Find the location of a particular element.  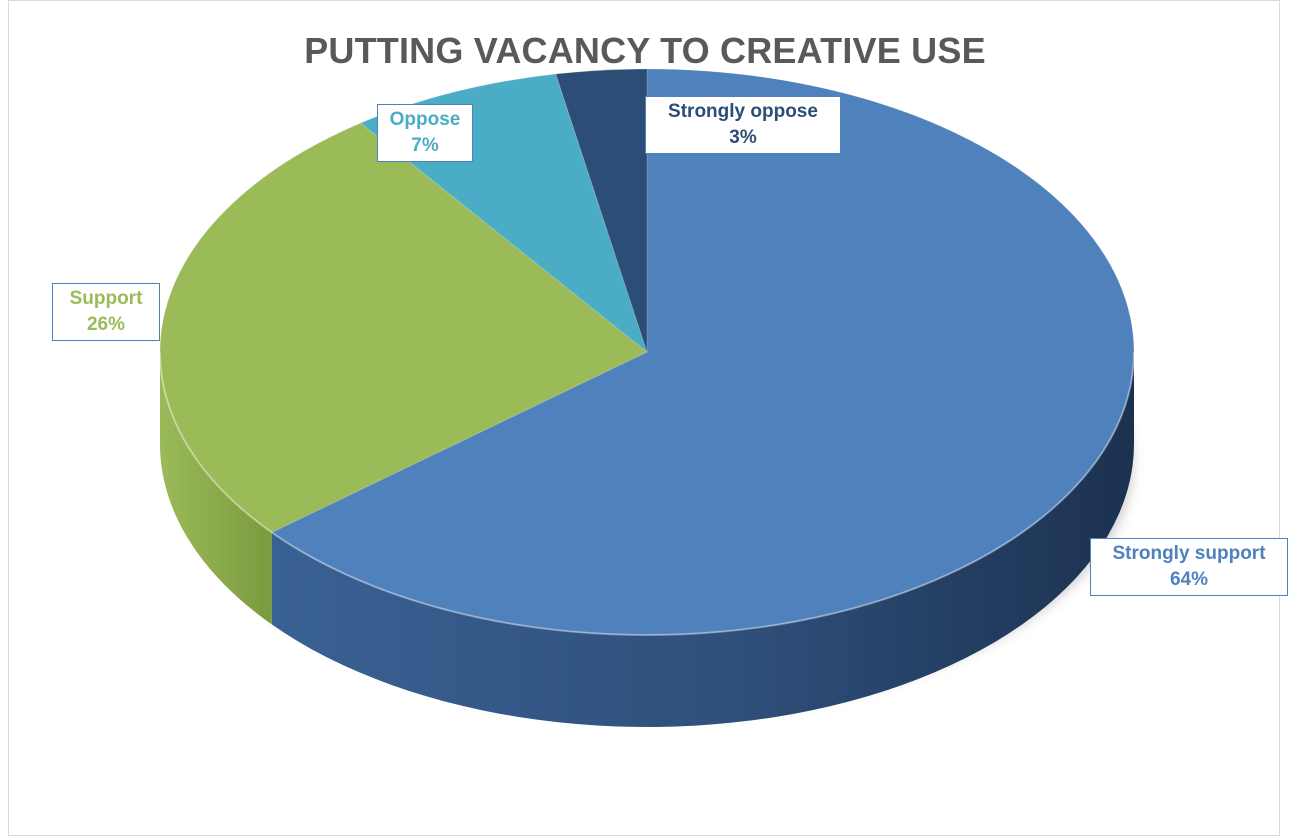

label-strongly-support: Strongly support 64% is located at coordinates (1189, 567).